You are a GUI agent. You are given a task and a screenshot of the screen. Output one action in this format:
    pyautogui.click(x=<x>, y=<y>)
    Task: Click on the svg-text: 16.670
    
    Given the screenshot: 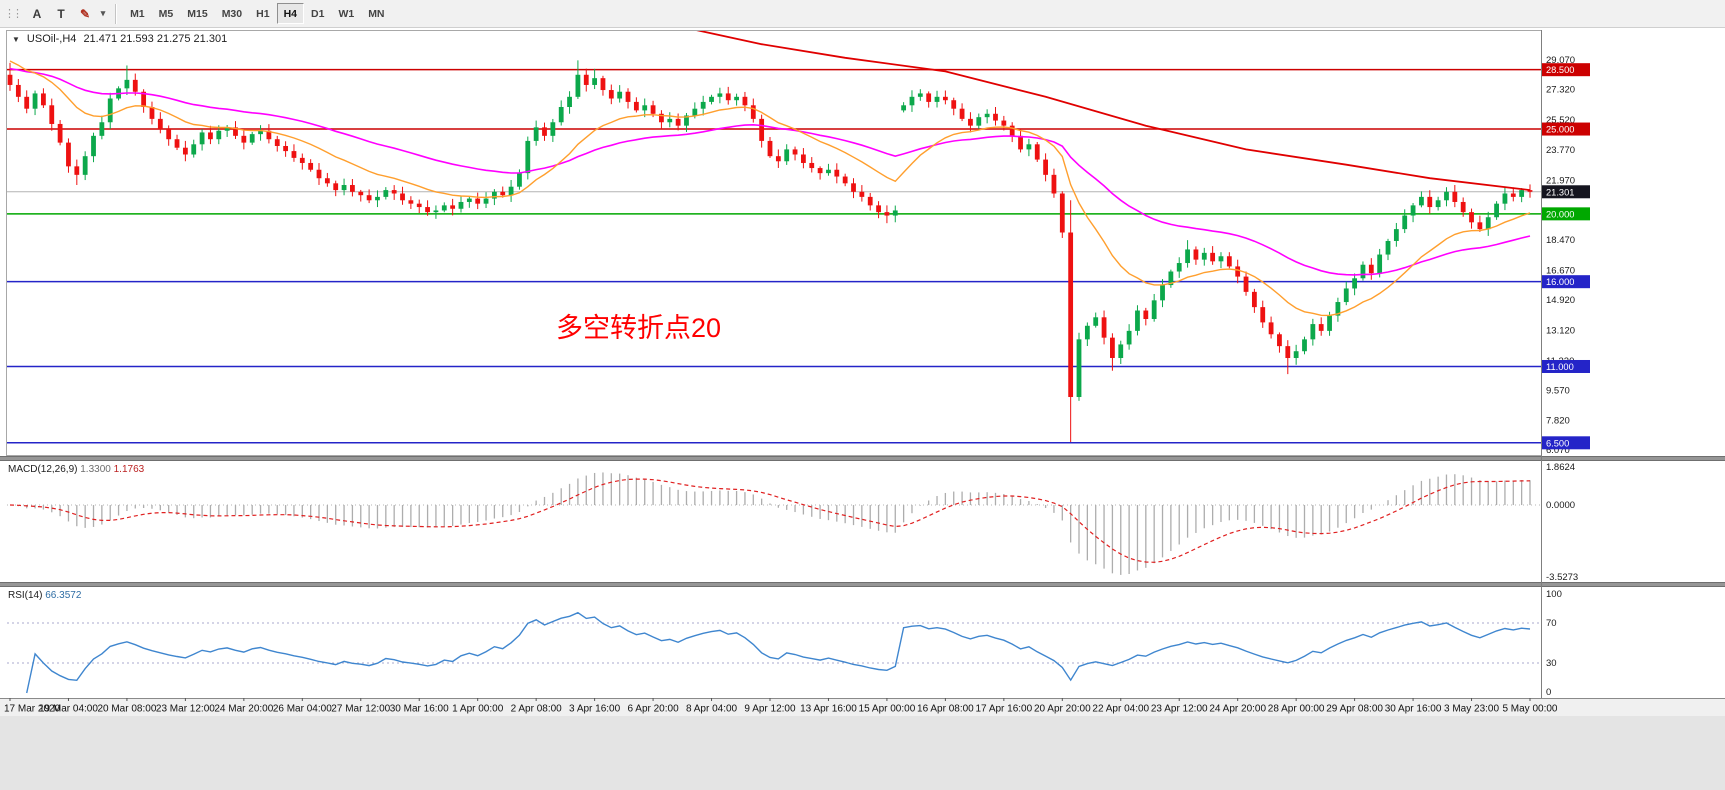 What is the action you would take?
    pyautogui.click(x=1560, y=270)
    